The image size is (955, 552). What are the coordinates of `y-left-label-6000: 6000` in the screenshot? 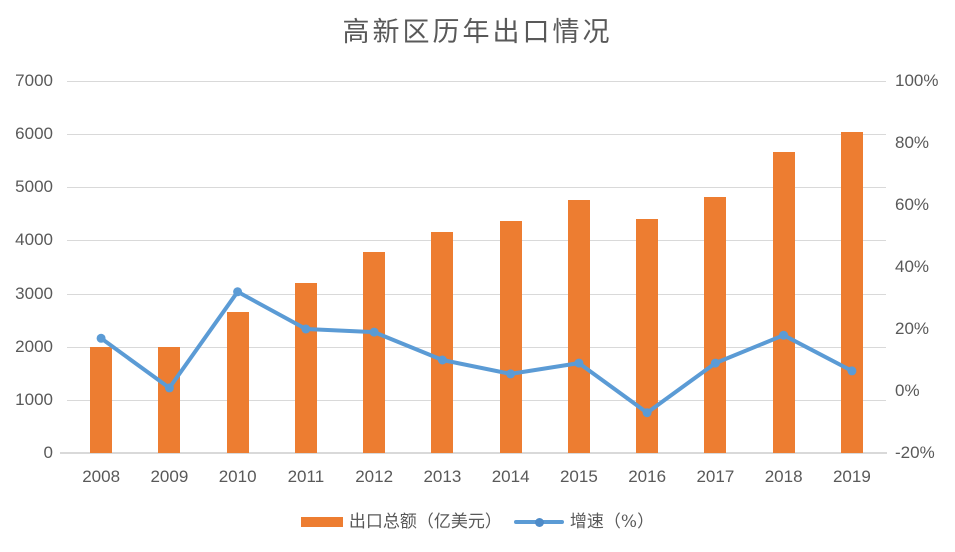 It's located at (34, 134).